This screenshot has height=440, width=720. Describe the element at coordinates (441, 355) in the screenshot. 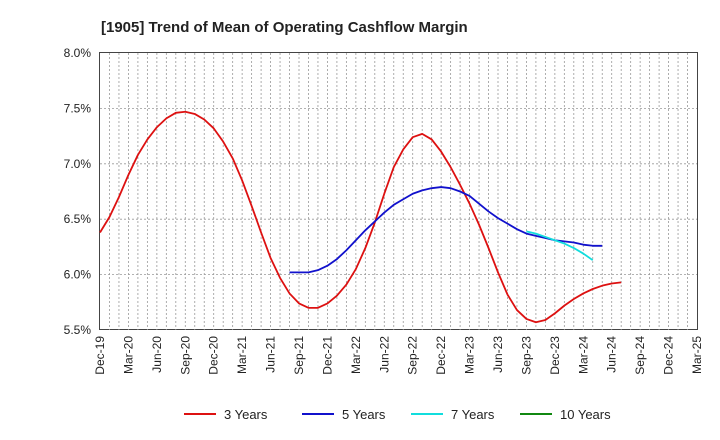

I see `x-tick-label: Dec-22` at that location.